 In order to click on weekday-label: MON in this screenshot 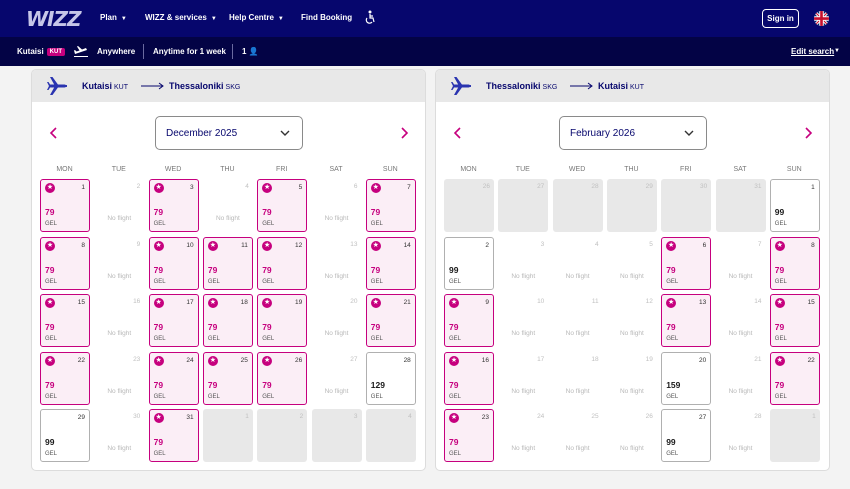, I will do `click(64, 169)`.